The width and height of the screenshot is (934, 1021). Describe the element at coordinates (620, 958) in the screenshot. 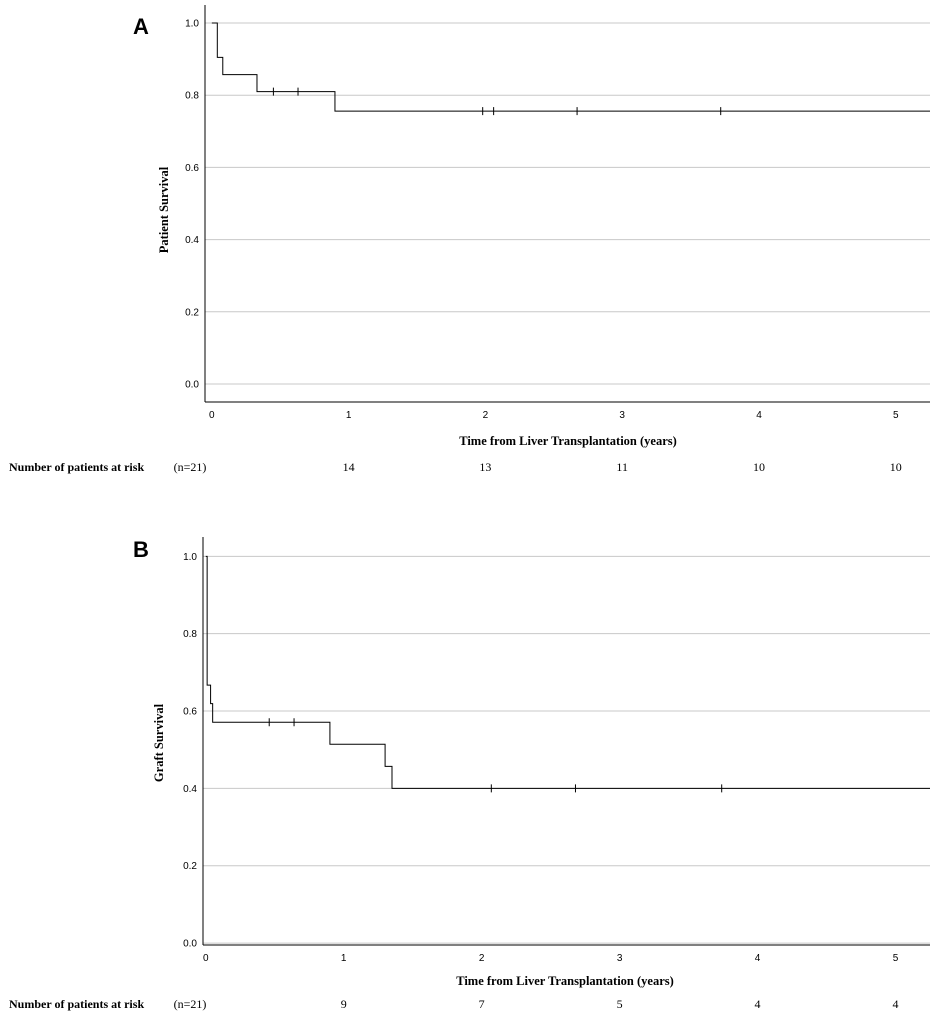

I see `panel-b-x-tick-label: 3` at that location.